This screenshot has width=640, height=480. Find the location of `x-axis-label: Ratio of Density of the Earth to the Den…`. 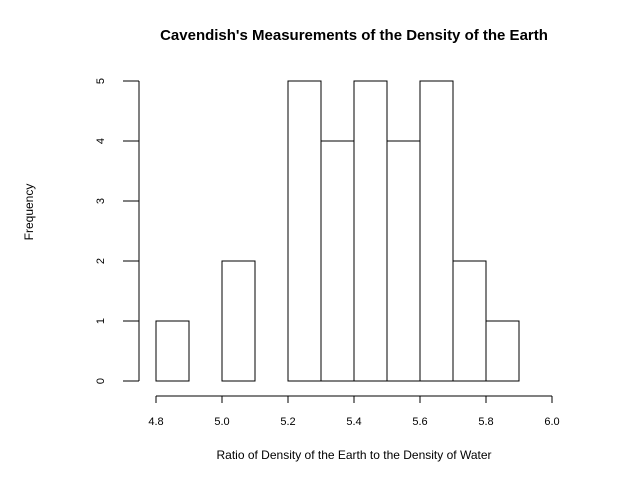

x-axis-label: Ratio of Density of the Earth to the Den… is located at coordinates (353, 455).